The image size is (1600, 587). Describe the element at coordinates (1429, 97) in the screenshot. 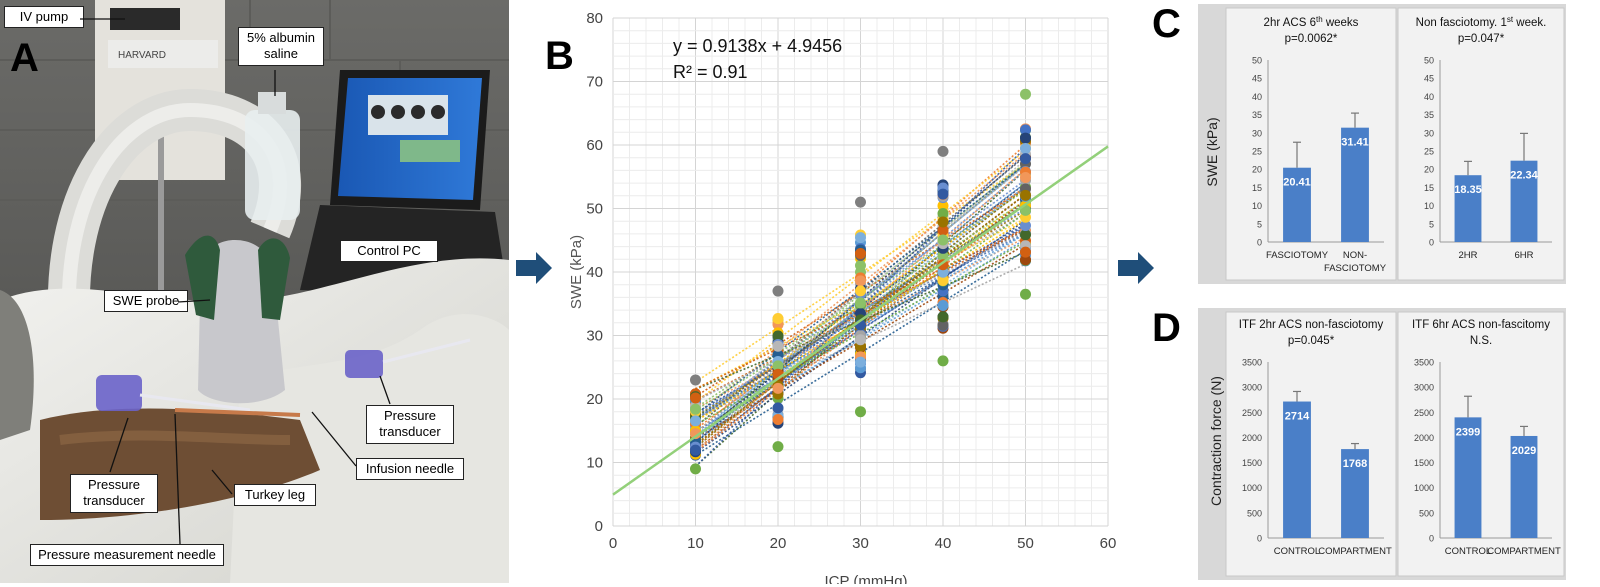

I see `bar-y-tick-label: 40` at that location.